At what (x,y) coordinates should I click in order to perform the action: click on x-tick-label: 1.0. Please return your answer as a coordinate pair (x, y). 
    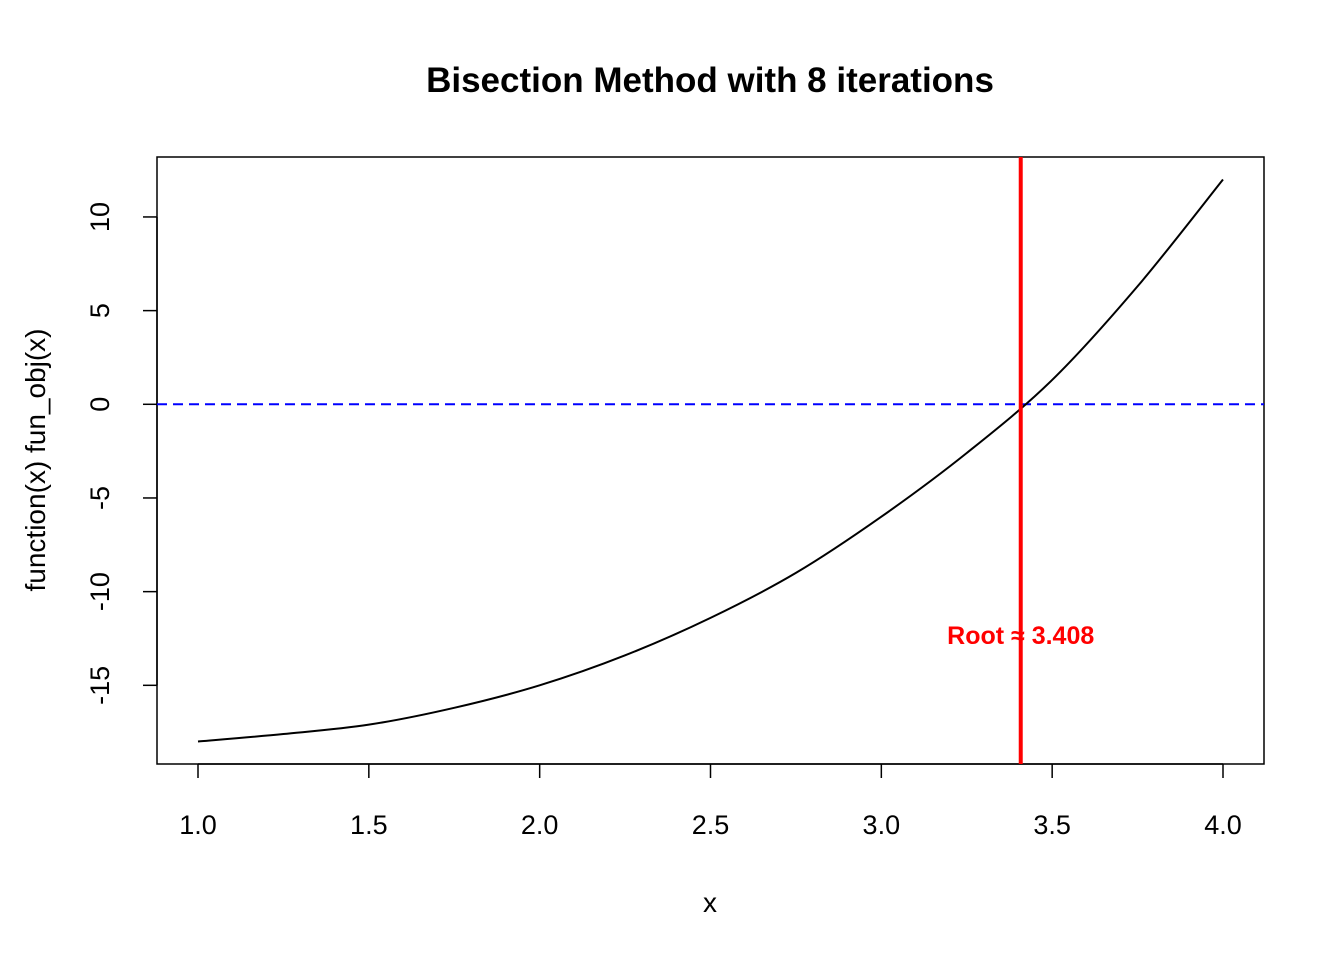
    Looking at the image, I should click on (198, 825).